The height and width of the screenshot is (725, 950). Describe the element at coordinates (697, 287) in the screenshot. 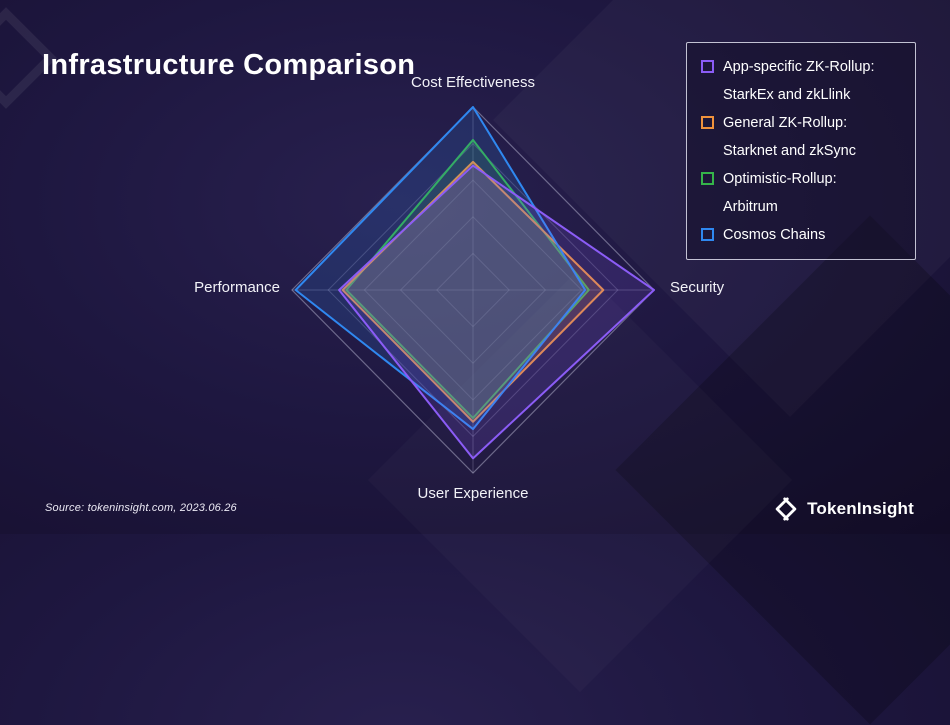

I see `axis-label-security: Security` at that location.